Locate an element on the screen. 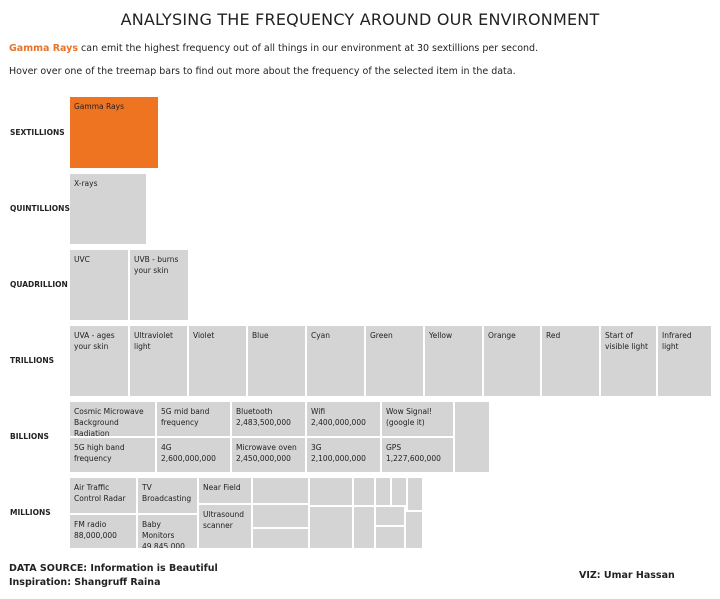 The image size is (720, 599). cell-name: 4G is located at coordinates (166, 447).